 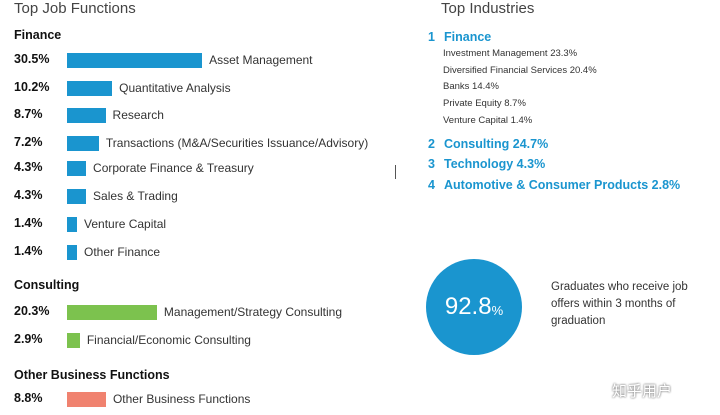 What do you see at coordinates (32, 311) in the screenshot?
I see `bar-value: 20.3%` at bounding box center [32, 311].